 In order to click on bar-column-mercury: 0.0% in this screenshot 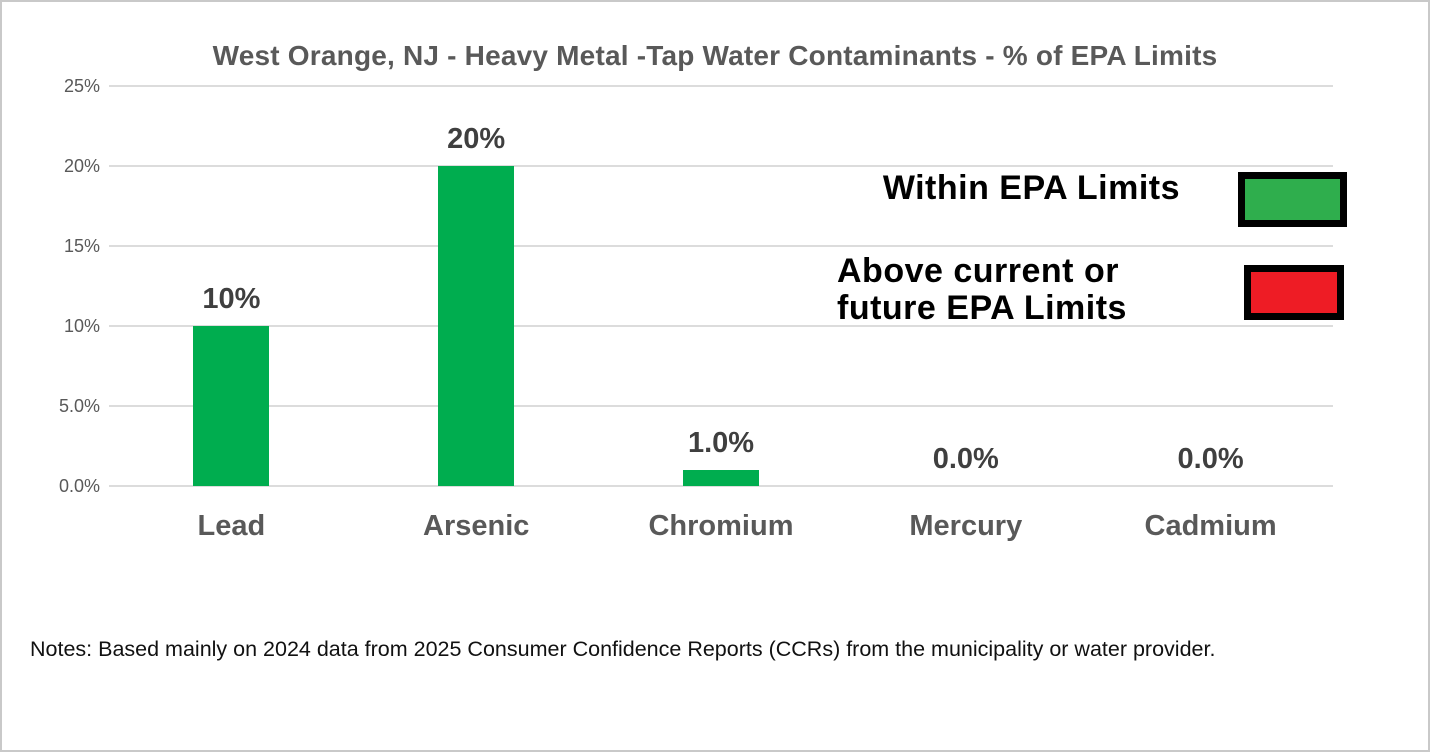, I will do `click(965, 286)`.